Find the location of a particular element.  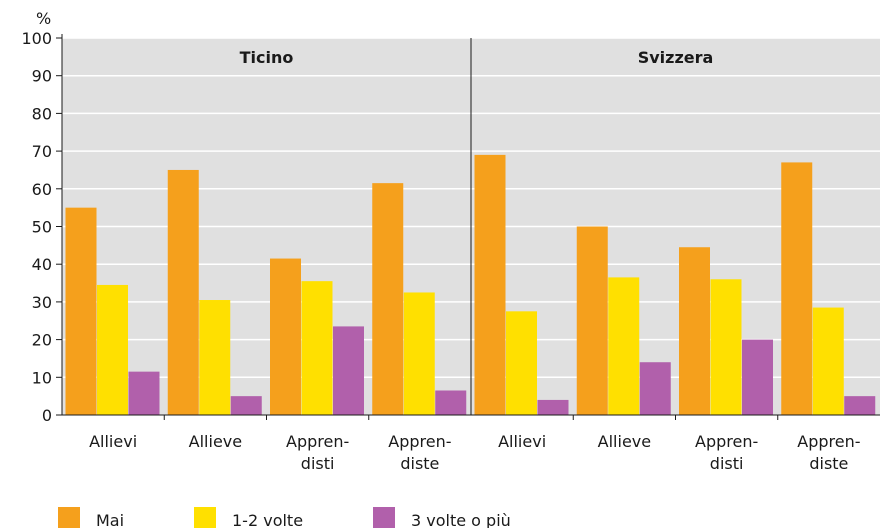

y-axis-ticks: 0 10 20 30 40 50 60 70 80 90 100 is located at coordinates (41, 227).